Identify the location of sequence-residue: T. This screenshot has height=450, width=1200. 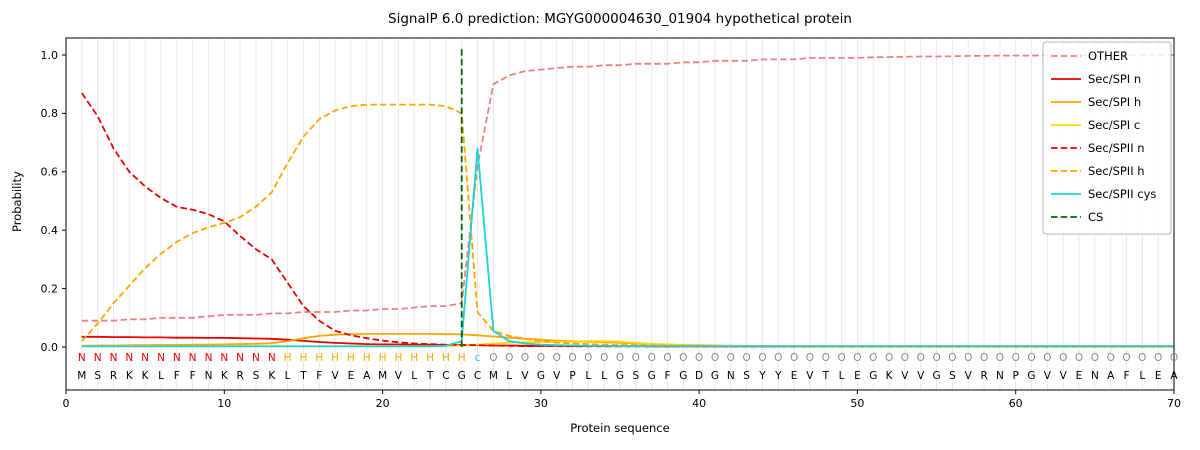
(826, 376).